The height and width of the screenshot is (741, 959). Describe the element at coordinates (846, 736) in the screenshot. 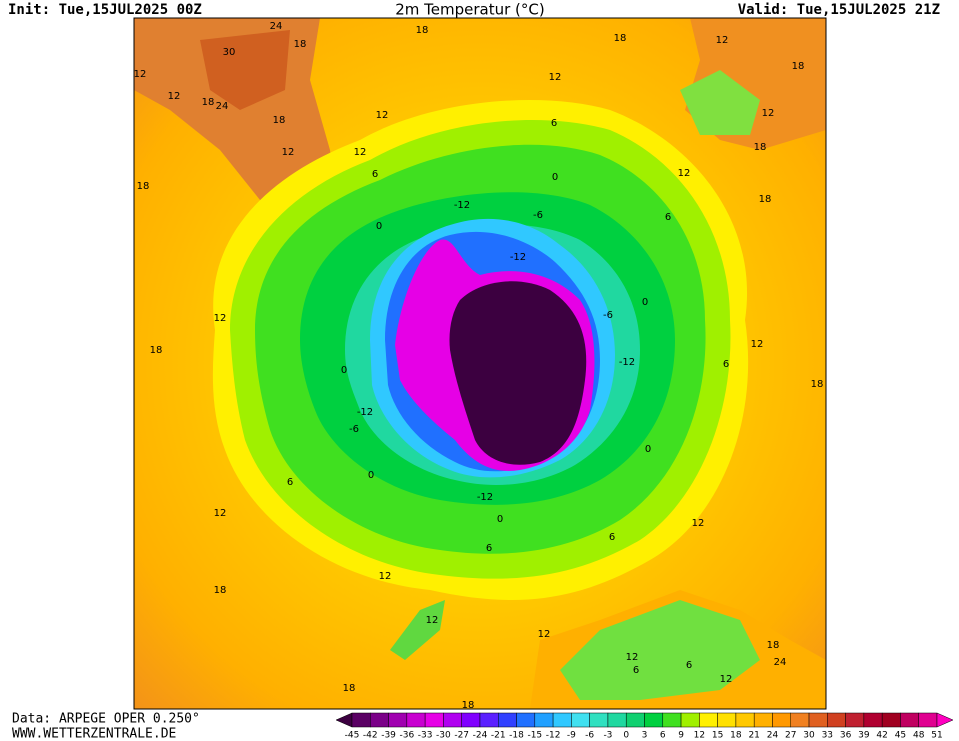

I see `colorbar-label: 36` at that location.